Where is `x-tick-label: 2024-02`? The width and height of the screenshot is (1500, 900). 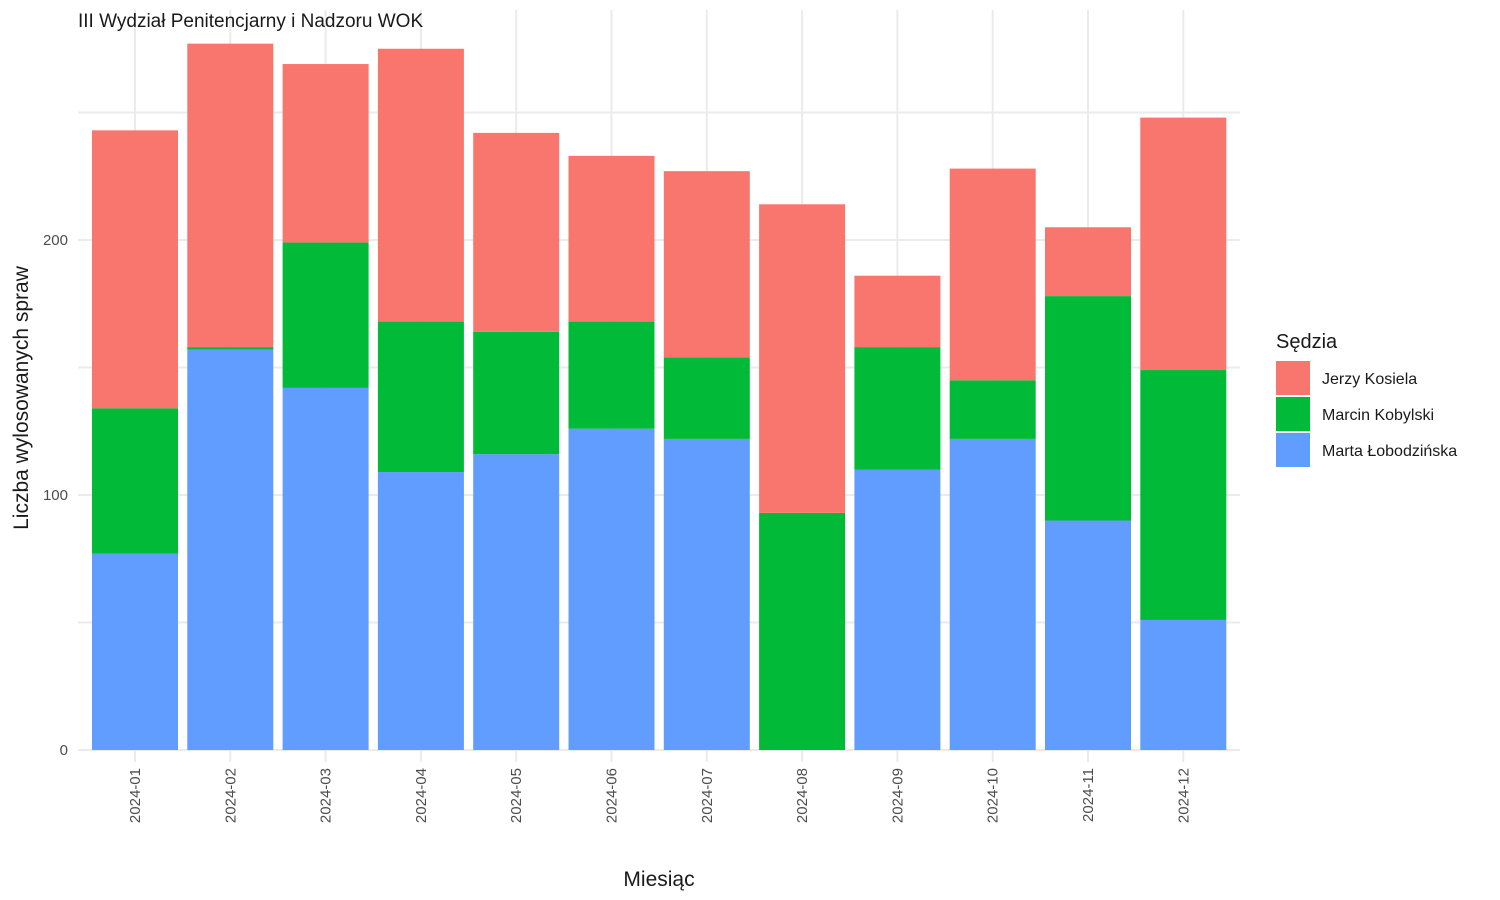
x-tick-label: 2024-02 is located at coordinates (230, 795).